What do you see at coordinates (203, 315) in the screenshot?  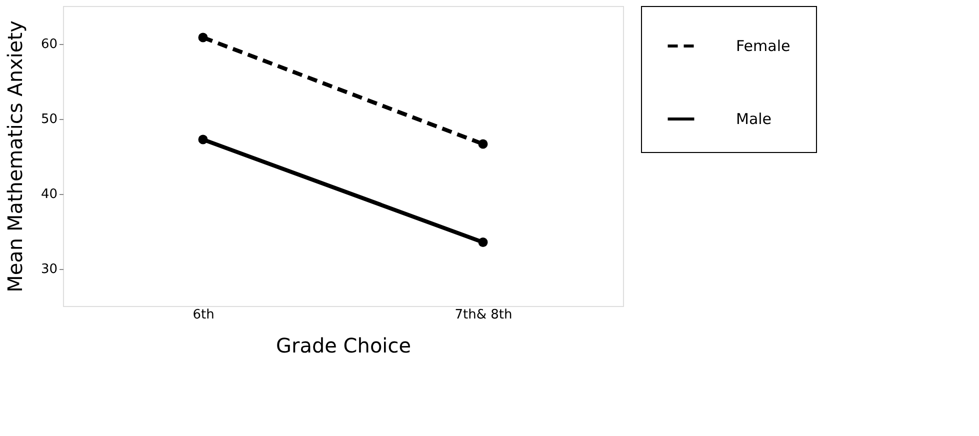 I see `x-tick-label: 6th` at bounding box center [203, 315].